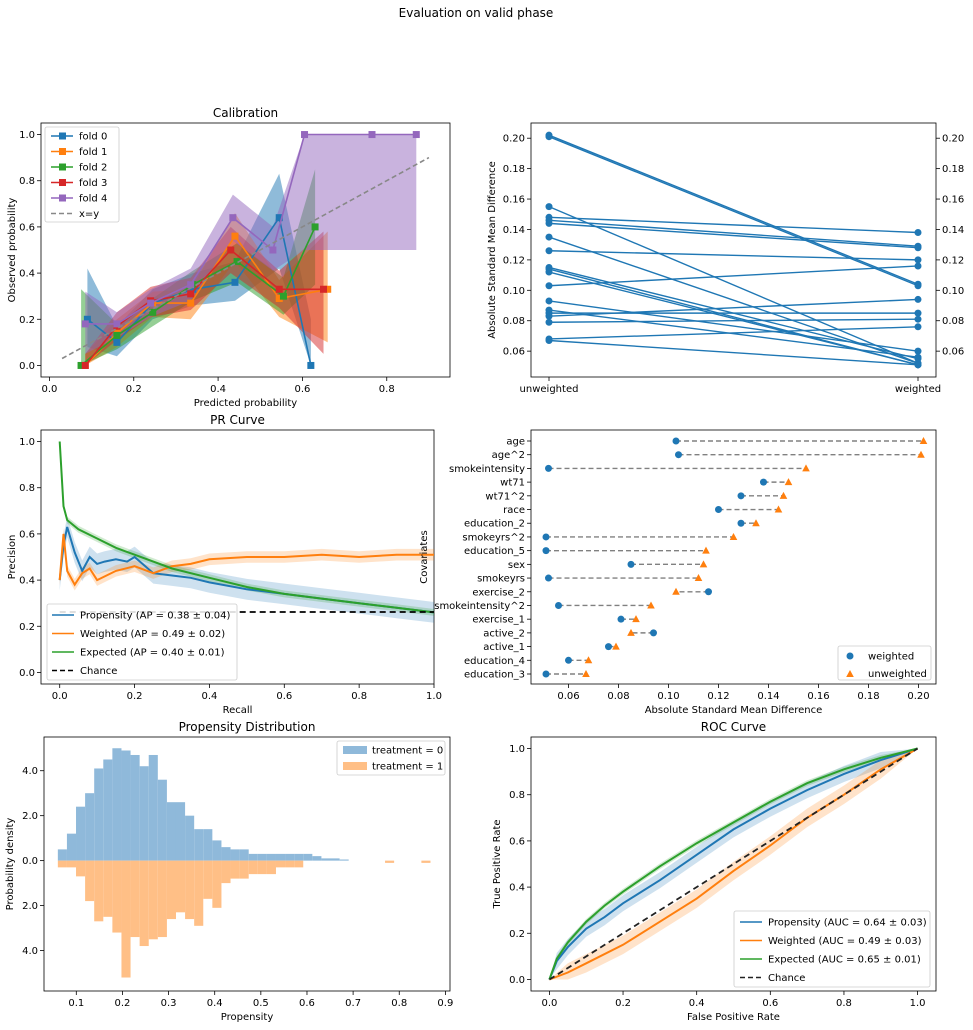 This screenshot has width=973, height=1030. Describe the element at coordinates (505, 496) in the screenshot. I see `covariate-label: wt71^2` at that location.